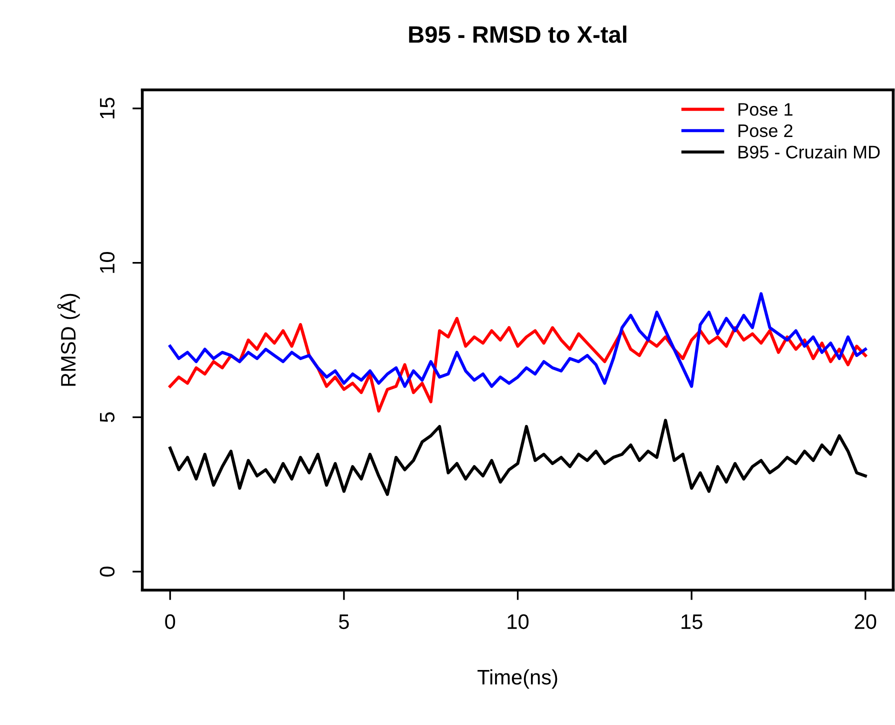 Image resolution: width=895 pixels, height=725 pixels. What do you see at coordinates (107, 108) in the screenshot?
I see `y-tick-label: 15` at bounding box center [107, 108].